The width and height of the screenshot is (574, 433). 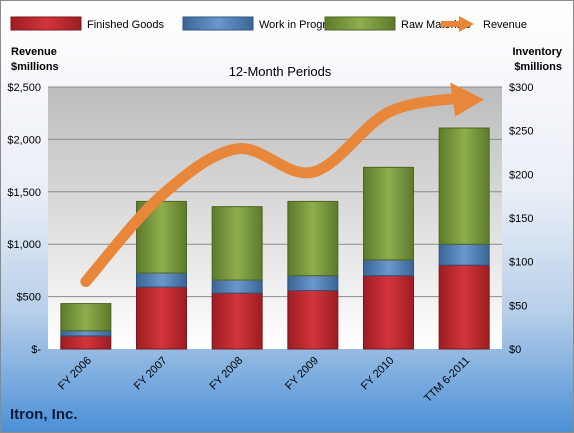 I want to click on revenue-arrowhead, so click(x=467, y=99).